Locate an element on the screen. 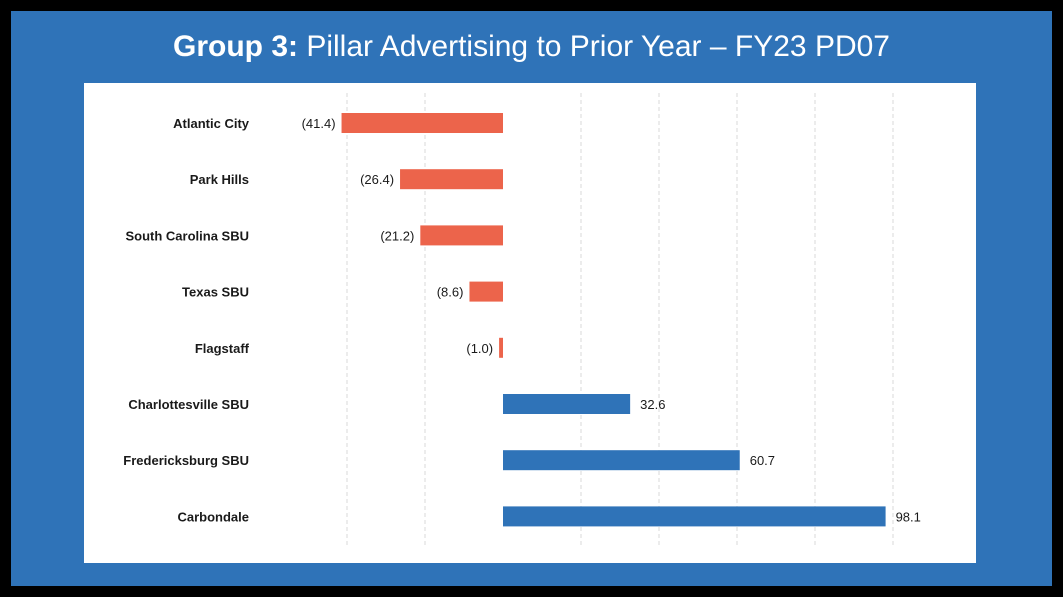 The height and width of the screenshot is (597, 1063). value-label-fredericksburg-sbu: 60.7 is located at coordinates (762, 460).